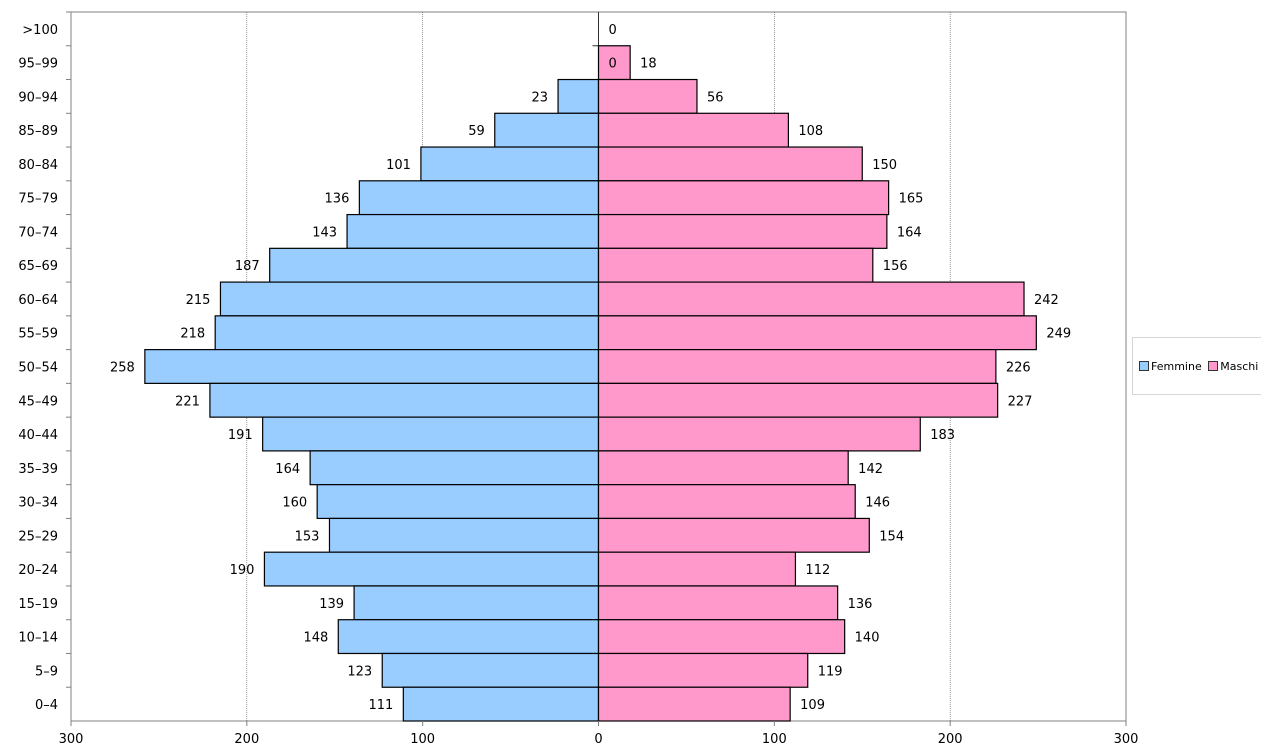  Describe the element at coordinates (38, 165) in the screenshot. I see `y-tick-label: 80–84` at that location.